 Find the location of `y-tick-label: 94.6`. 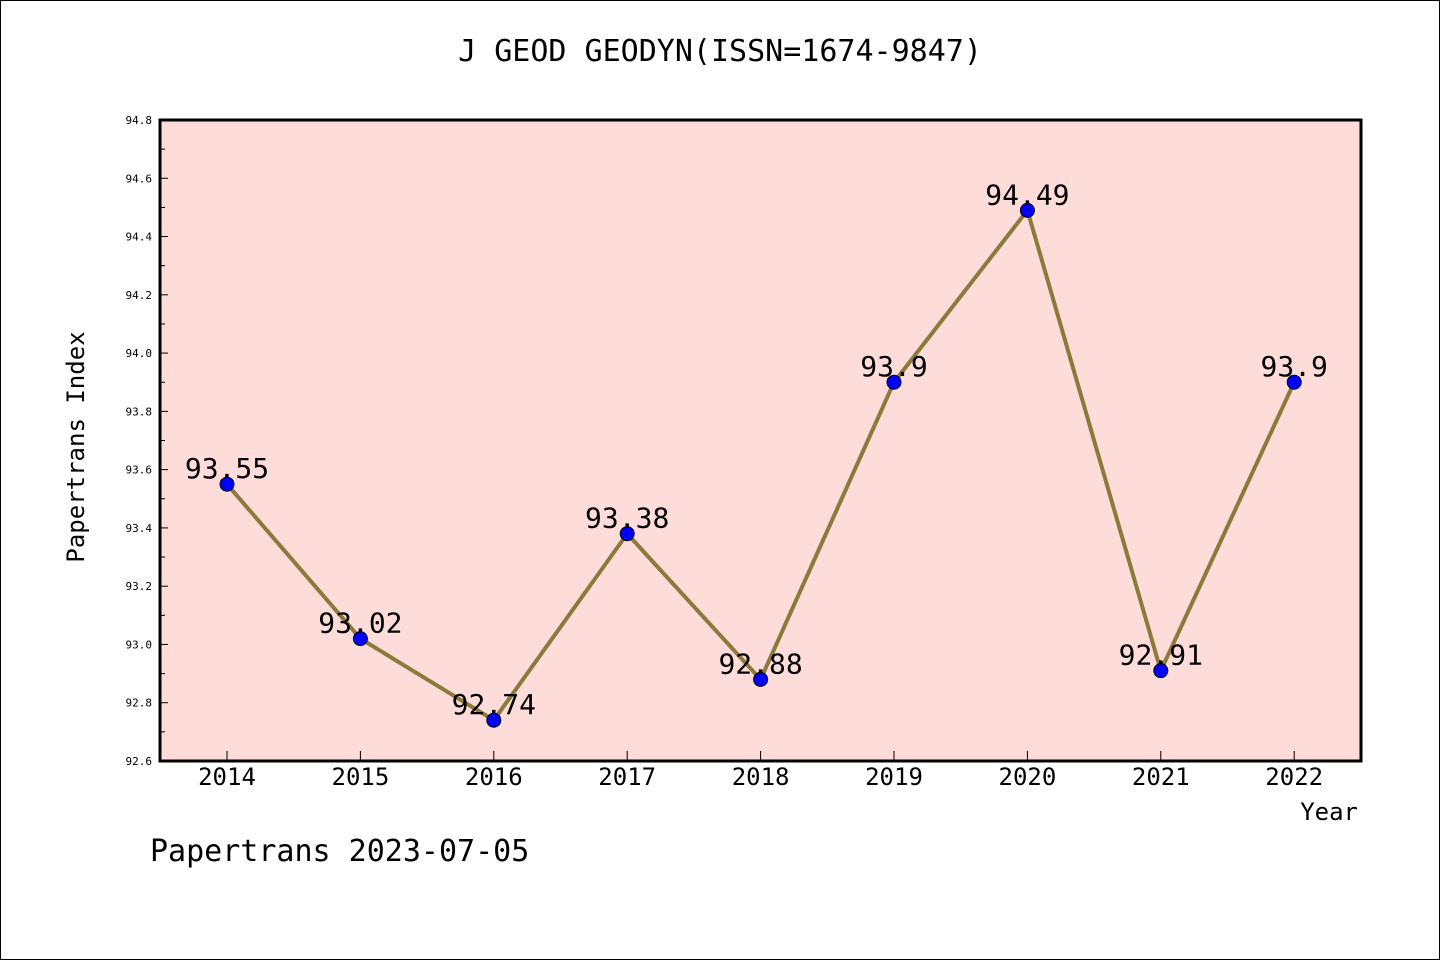

y-tick-label: 94.6 is located at coordinates (139, 178).